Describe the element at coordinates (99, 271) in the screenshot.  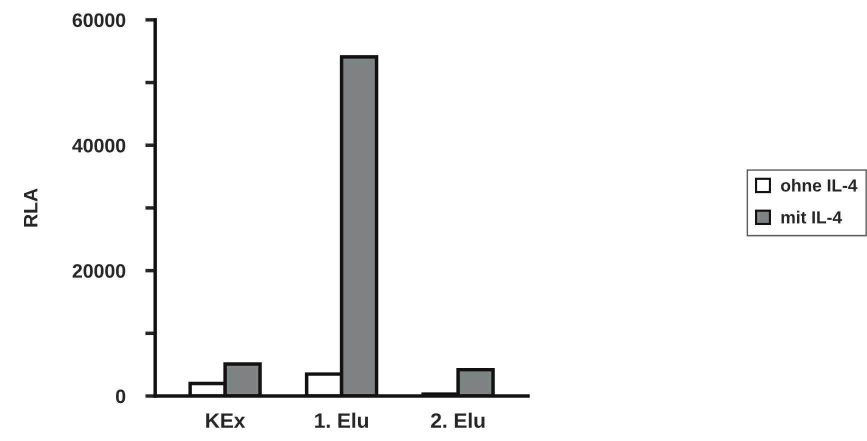
I see `y-tick-label: 20000` at that location.